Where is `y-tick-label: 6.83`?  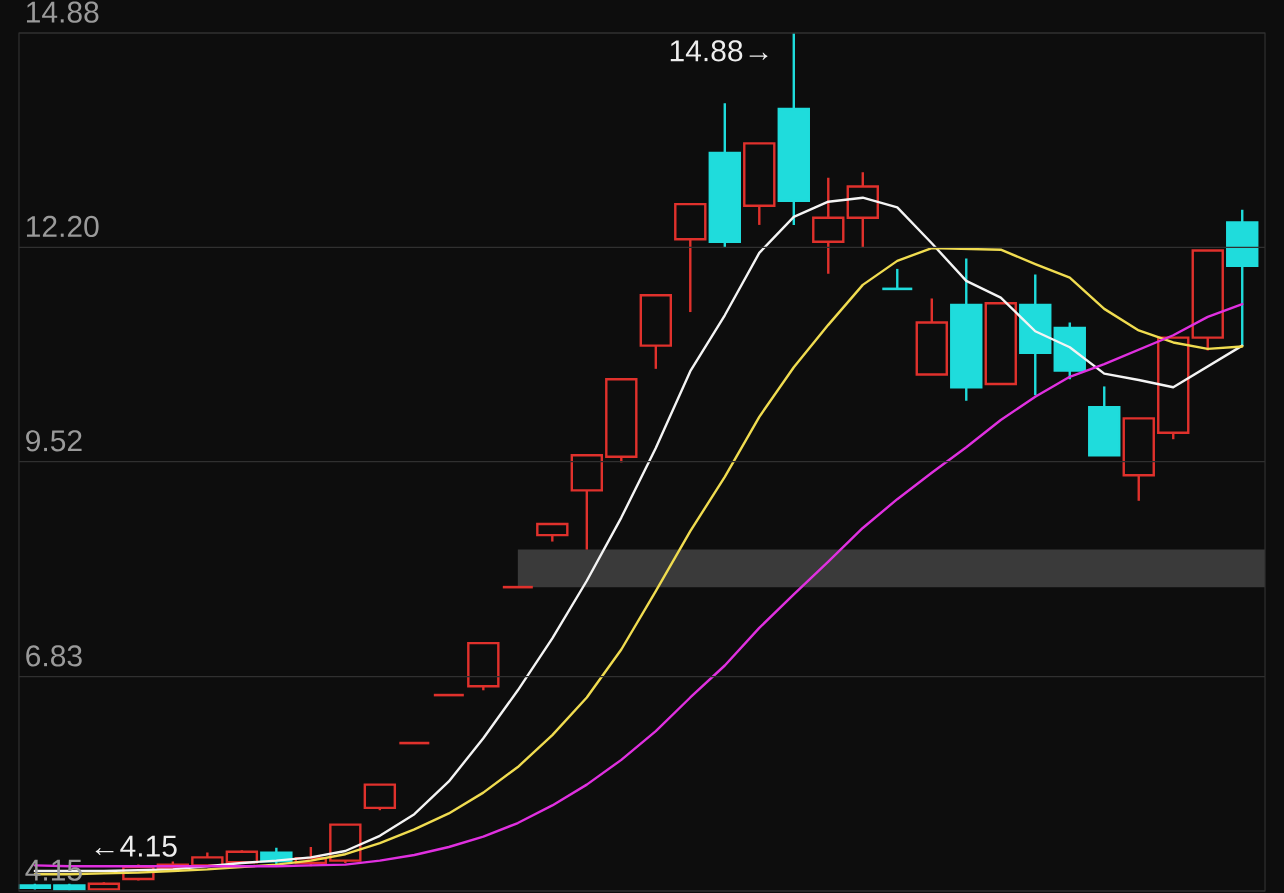
y-tick-label: 6.83 is located at coordinates (54, 656).